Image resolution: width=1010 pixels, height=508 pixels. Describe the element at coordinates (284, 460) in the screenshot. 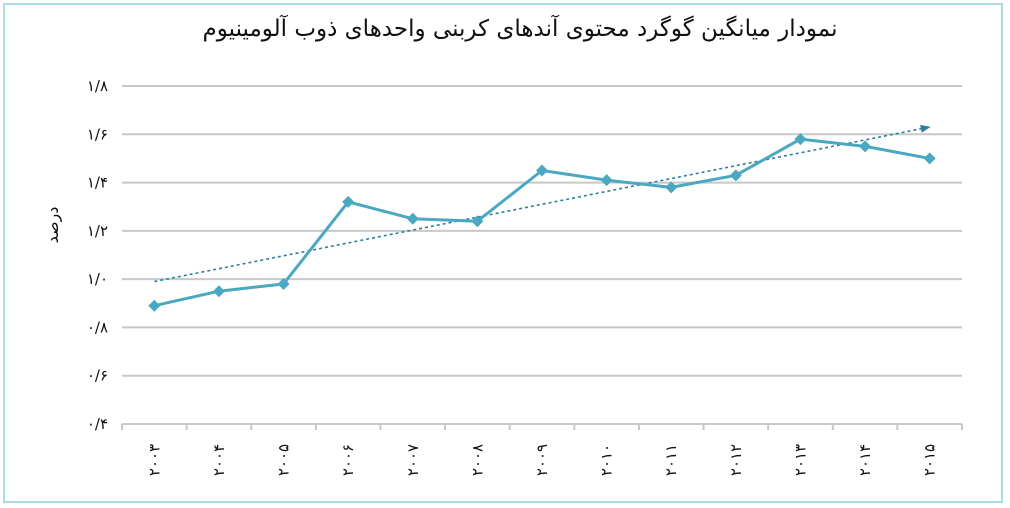

I see `x-tick-label: ۲۰۰۵` at that location.